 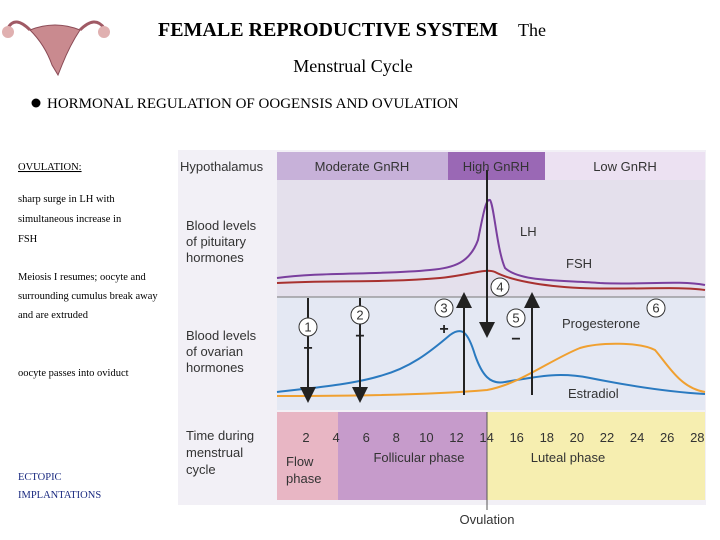 I want to click on luteal-band, so click(x=596, y=456).